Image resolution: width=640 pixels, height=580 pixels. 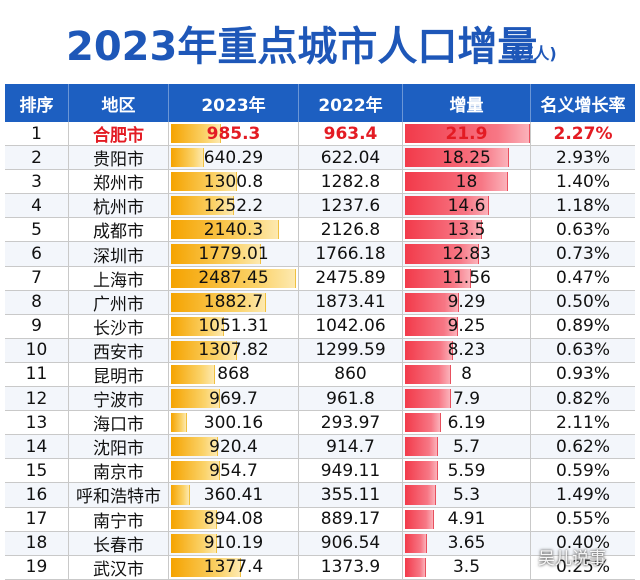 I want to click on growth-rate-cell-text: 0.73%, so click(x=582, y=254).